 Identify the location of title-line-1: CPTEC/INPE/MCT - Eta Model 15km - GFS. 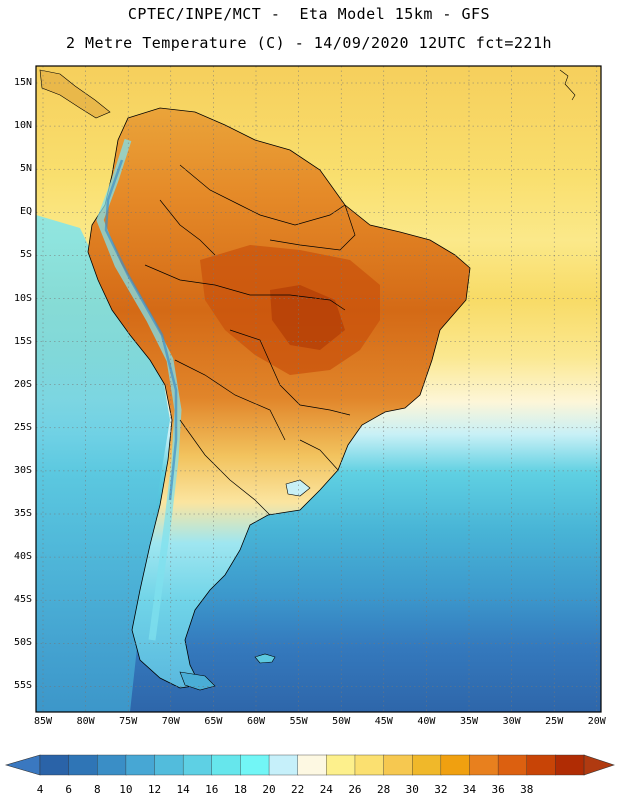
(309, 14).